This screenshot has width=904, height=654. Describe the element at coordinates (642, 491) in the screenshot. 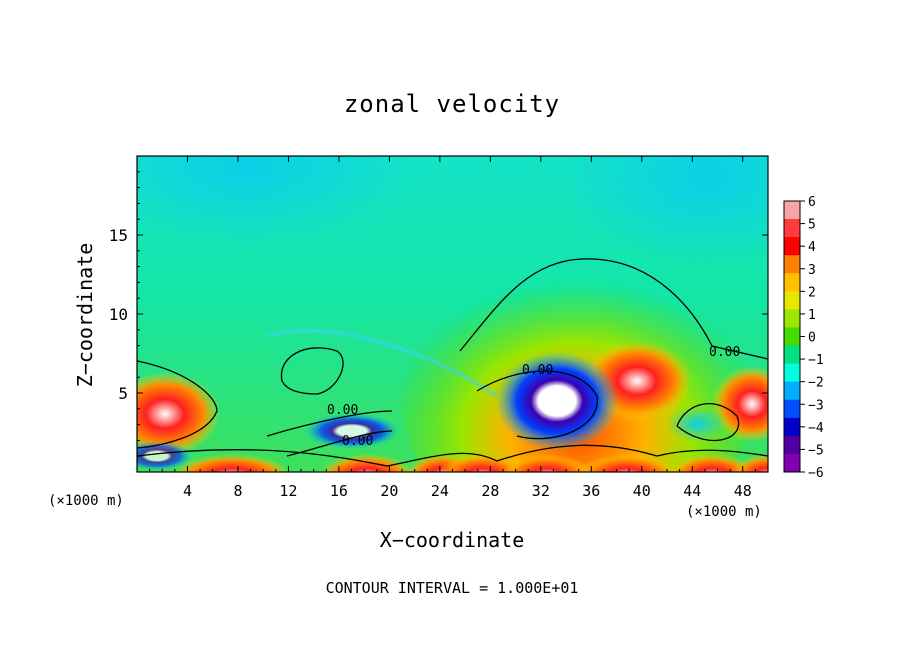

I see `x-tick-label: 40` at that location.